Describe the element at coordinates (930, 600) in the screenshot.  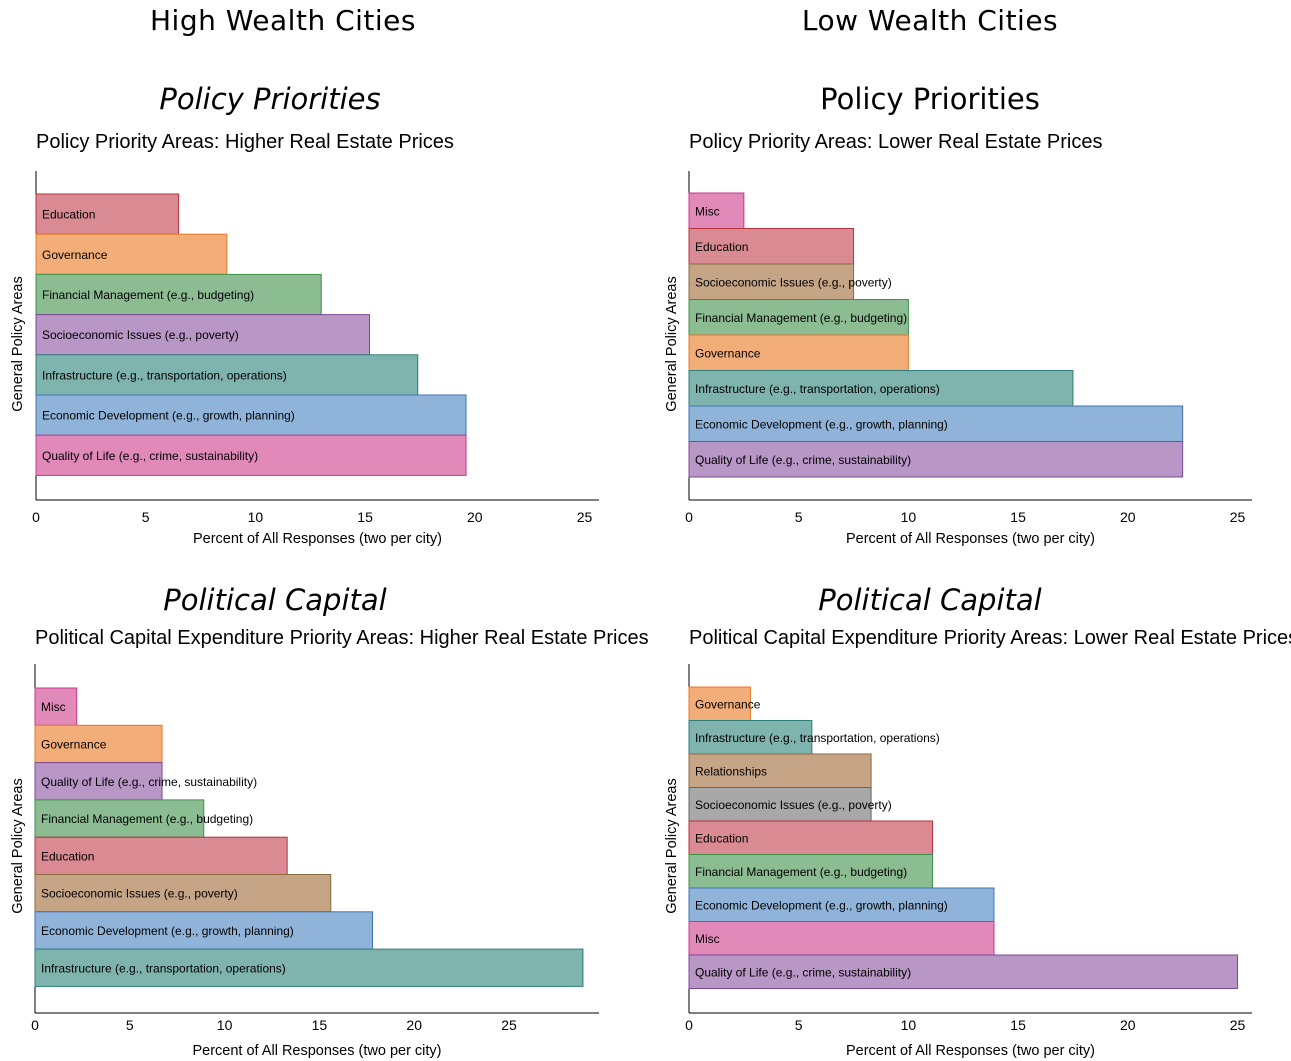
I see `section-title-political-capital-low: Political Capital` at that location.